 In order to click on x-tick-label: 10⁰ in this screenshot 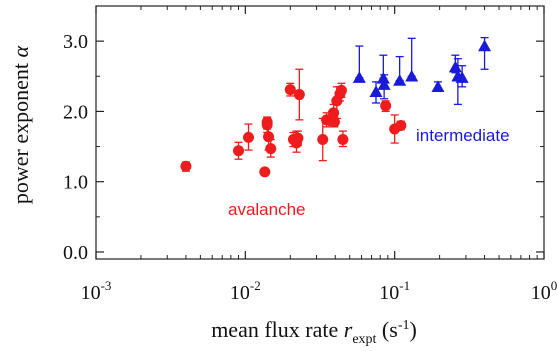, I will do `click(544, 291)`.